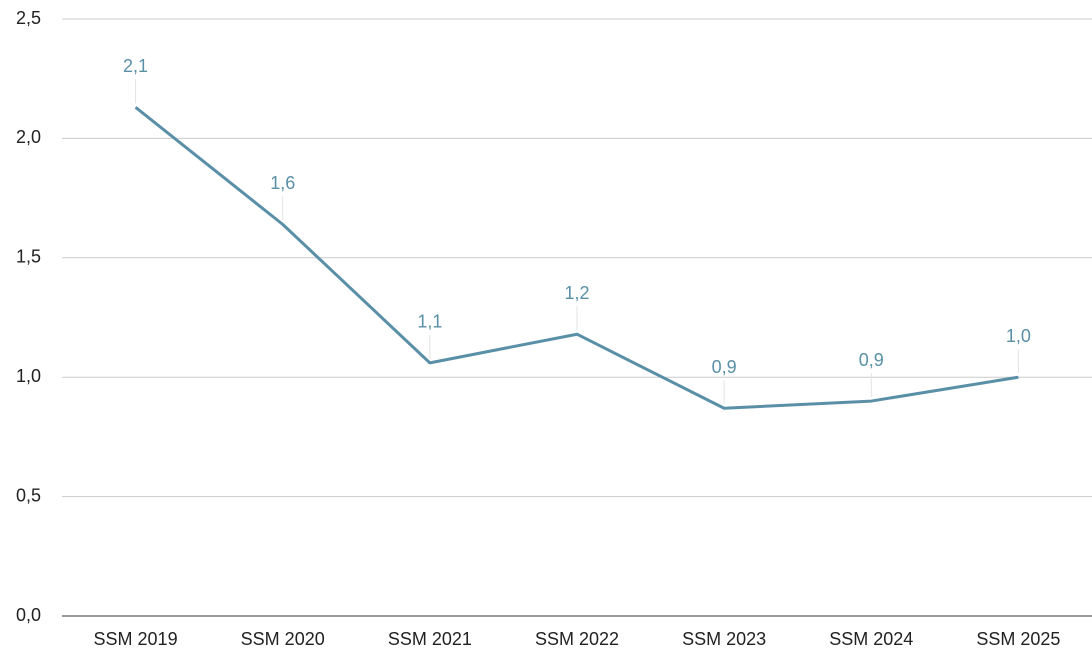 The image size is (1092, 653). What do you see at coordinates (28, 495) in the screenshot?
I see `y-tick-label: 0,5` at bounding box center [28, 495].